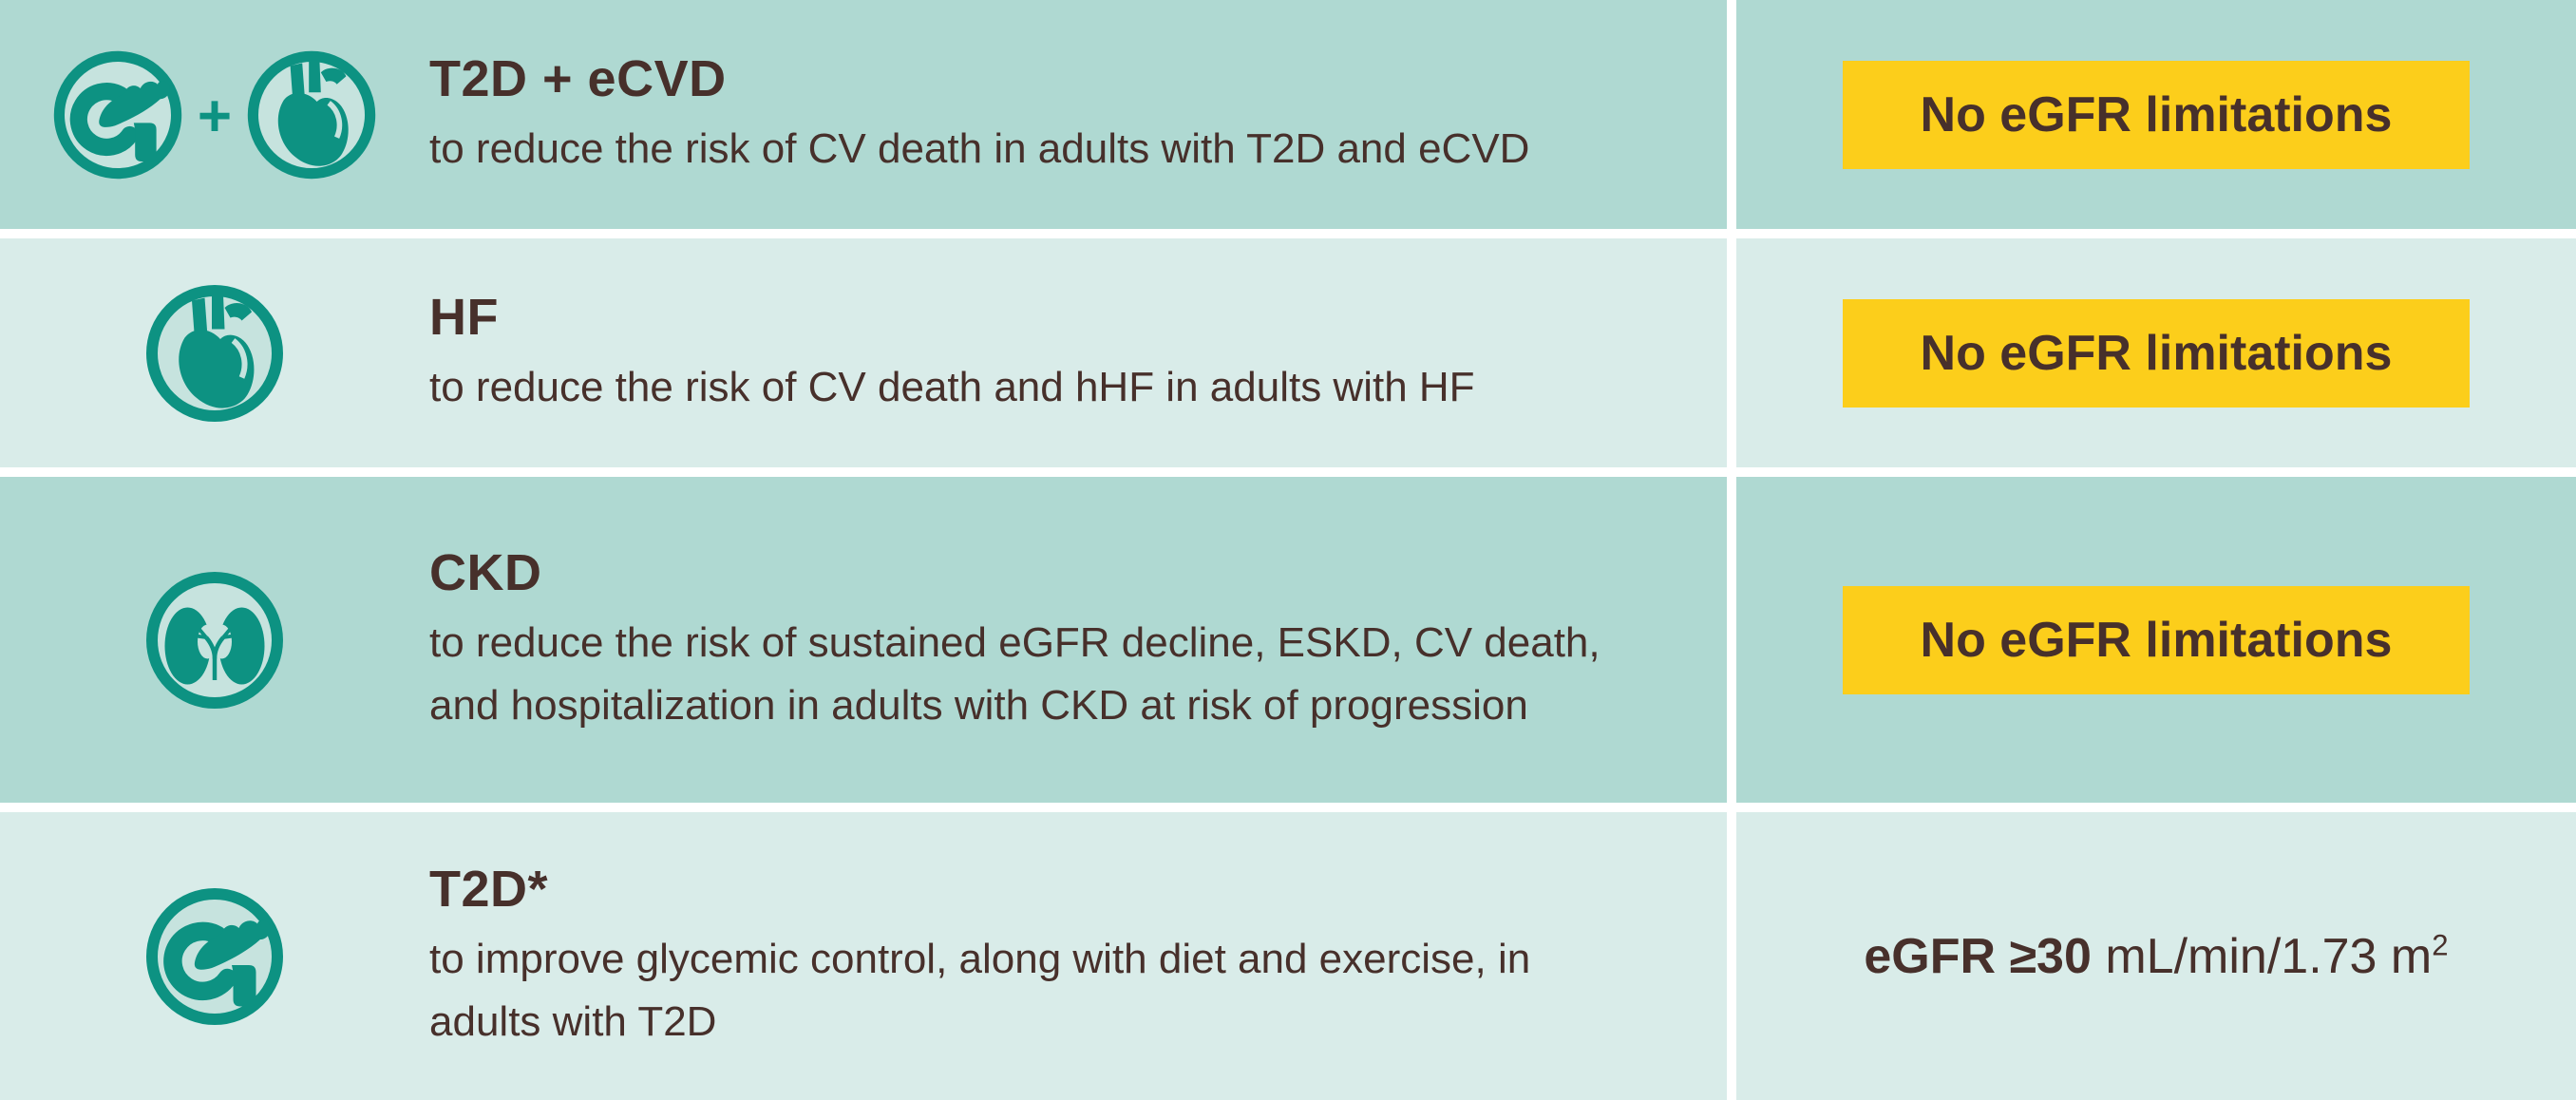 The image size is (2576, 1100). I want to click on row-hf-egfr: No eGFR limitations, so click(2156, 352).